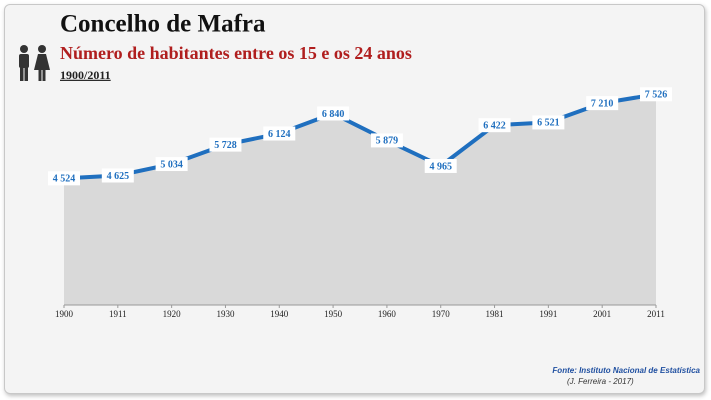 The width and height of the screenshot is (711, 400). I want to click on source: Fonte: Instituto Nacional de Estatística, so click(626, 370).